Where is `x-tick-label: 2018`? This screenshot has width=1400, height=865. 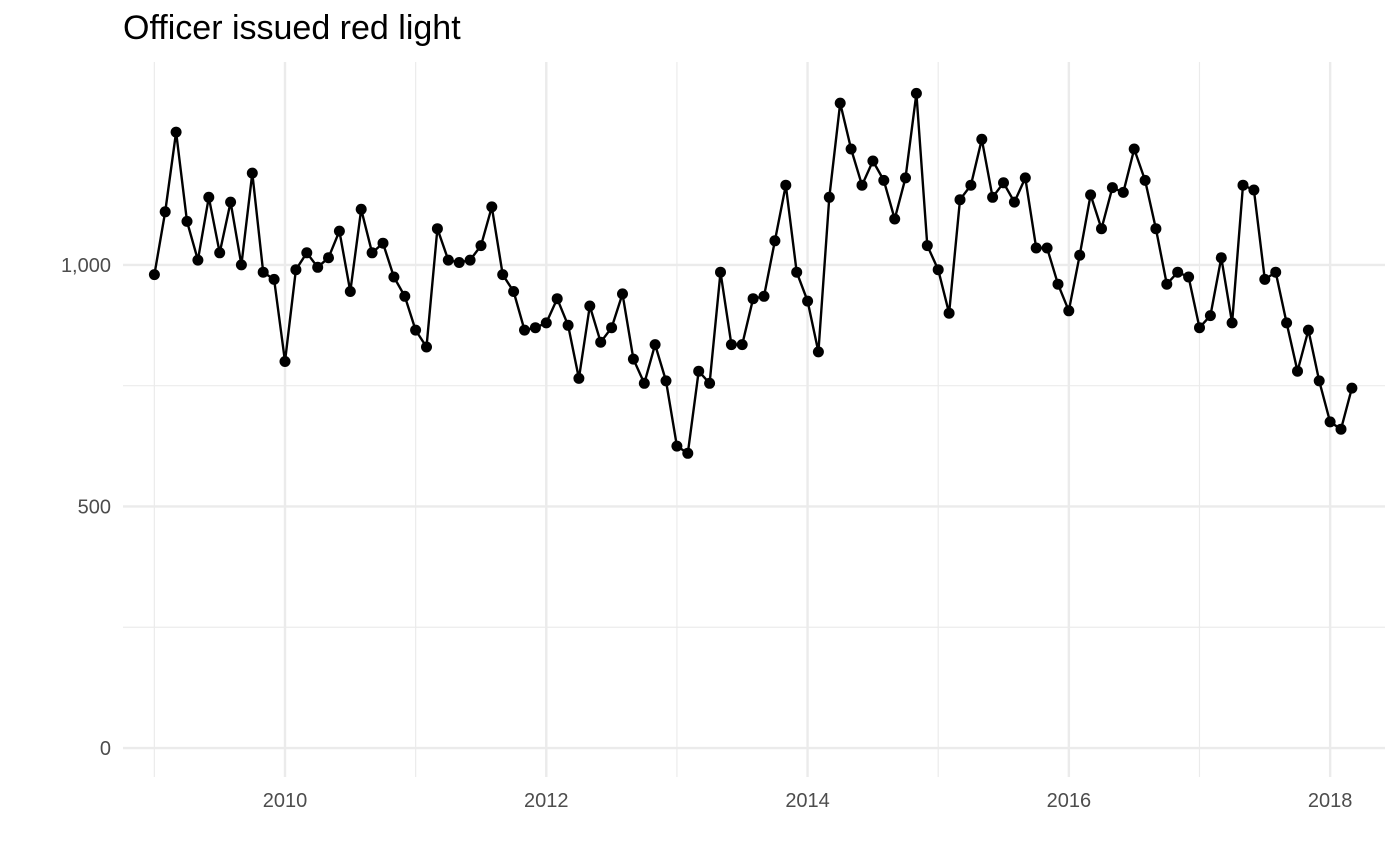 x-tick-label: 2018 is located at coordinates (1330, 801).